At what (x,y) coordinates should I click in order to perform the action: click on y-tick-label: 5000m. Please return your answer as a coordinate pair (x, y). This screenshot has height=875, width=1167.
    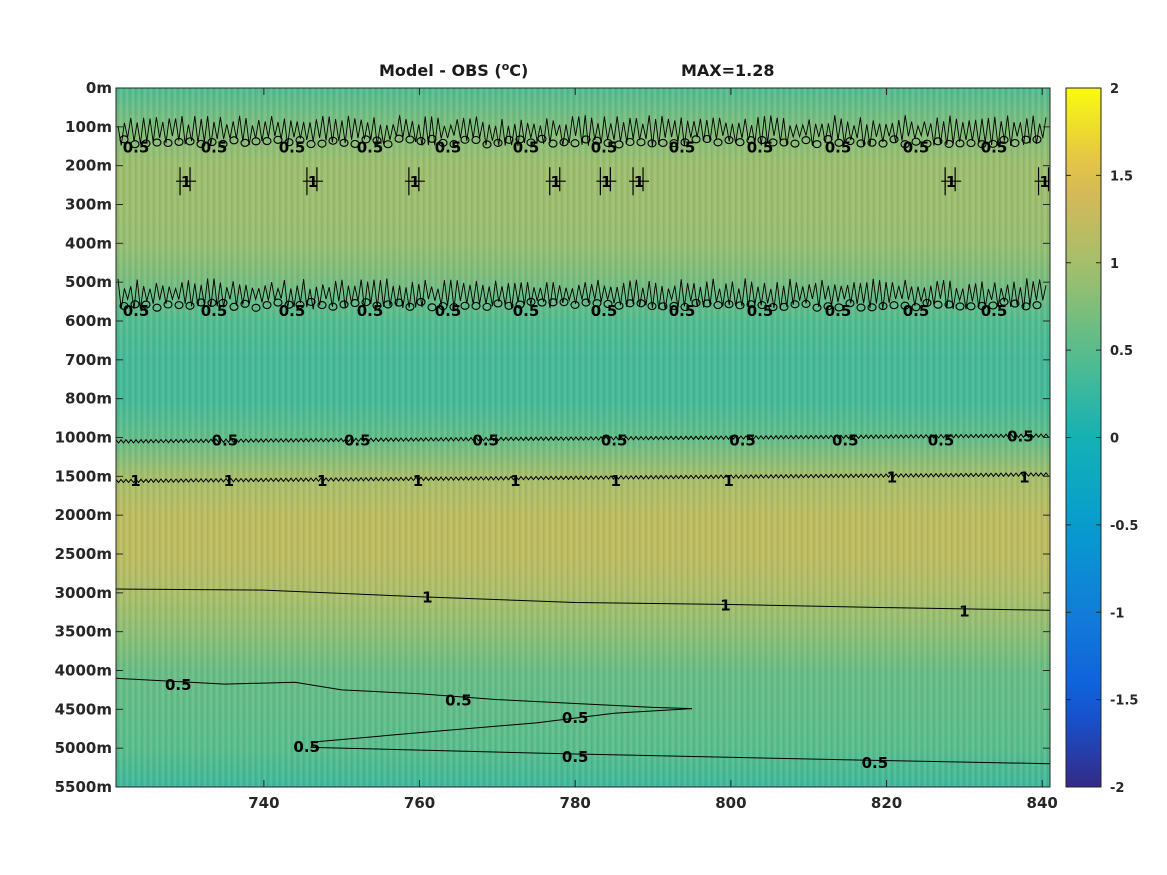
    Looking at the image, I should click on (83, 748).